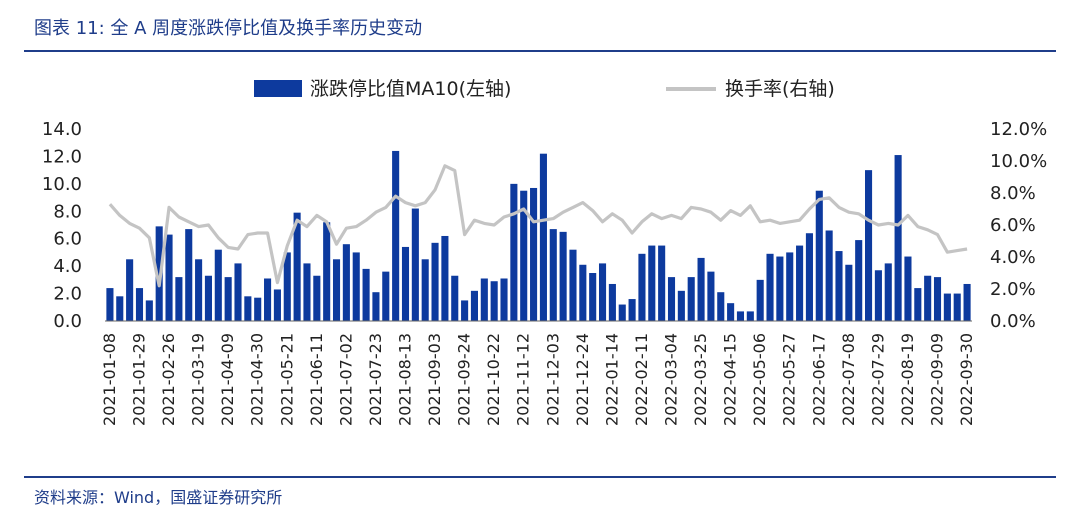  Describe the element at coordinates (410, 89) in the screenshot. I see `legend-bar-label: 涨跌停比值MA10(左轴)` at that location.